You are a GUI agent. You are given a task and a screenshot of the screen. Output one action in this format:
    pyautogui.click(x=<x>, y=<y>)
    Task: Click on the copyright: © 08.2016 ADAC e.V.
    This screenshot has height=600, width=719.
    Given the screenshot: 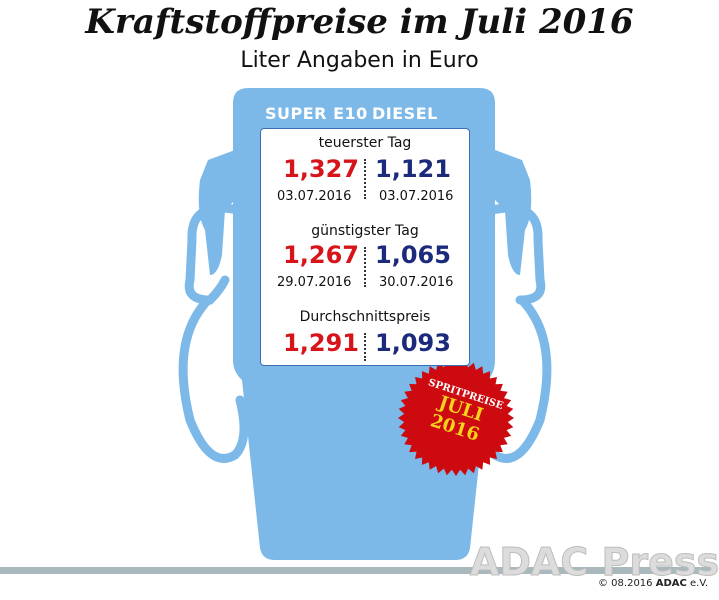 What is the action you would take?
    pyautogui.click(x=653, y=583)
    